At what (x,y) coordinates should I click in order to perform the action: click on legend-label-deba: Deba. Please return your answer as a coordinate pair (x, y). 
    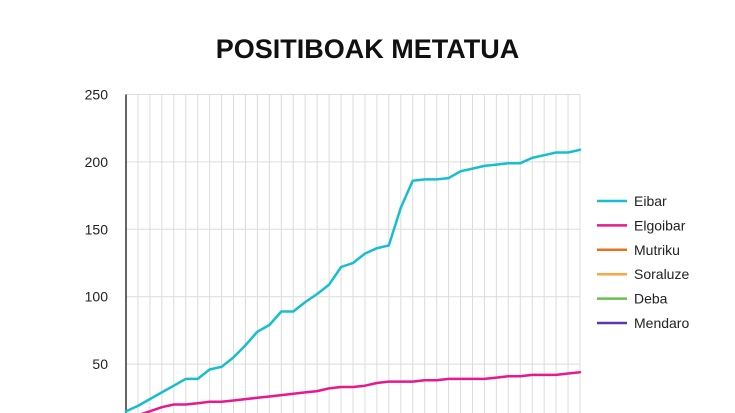
    Looking at the image, I should click on (651, 299).